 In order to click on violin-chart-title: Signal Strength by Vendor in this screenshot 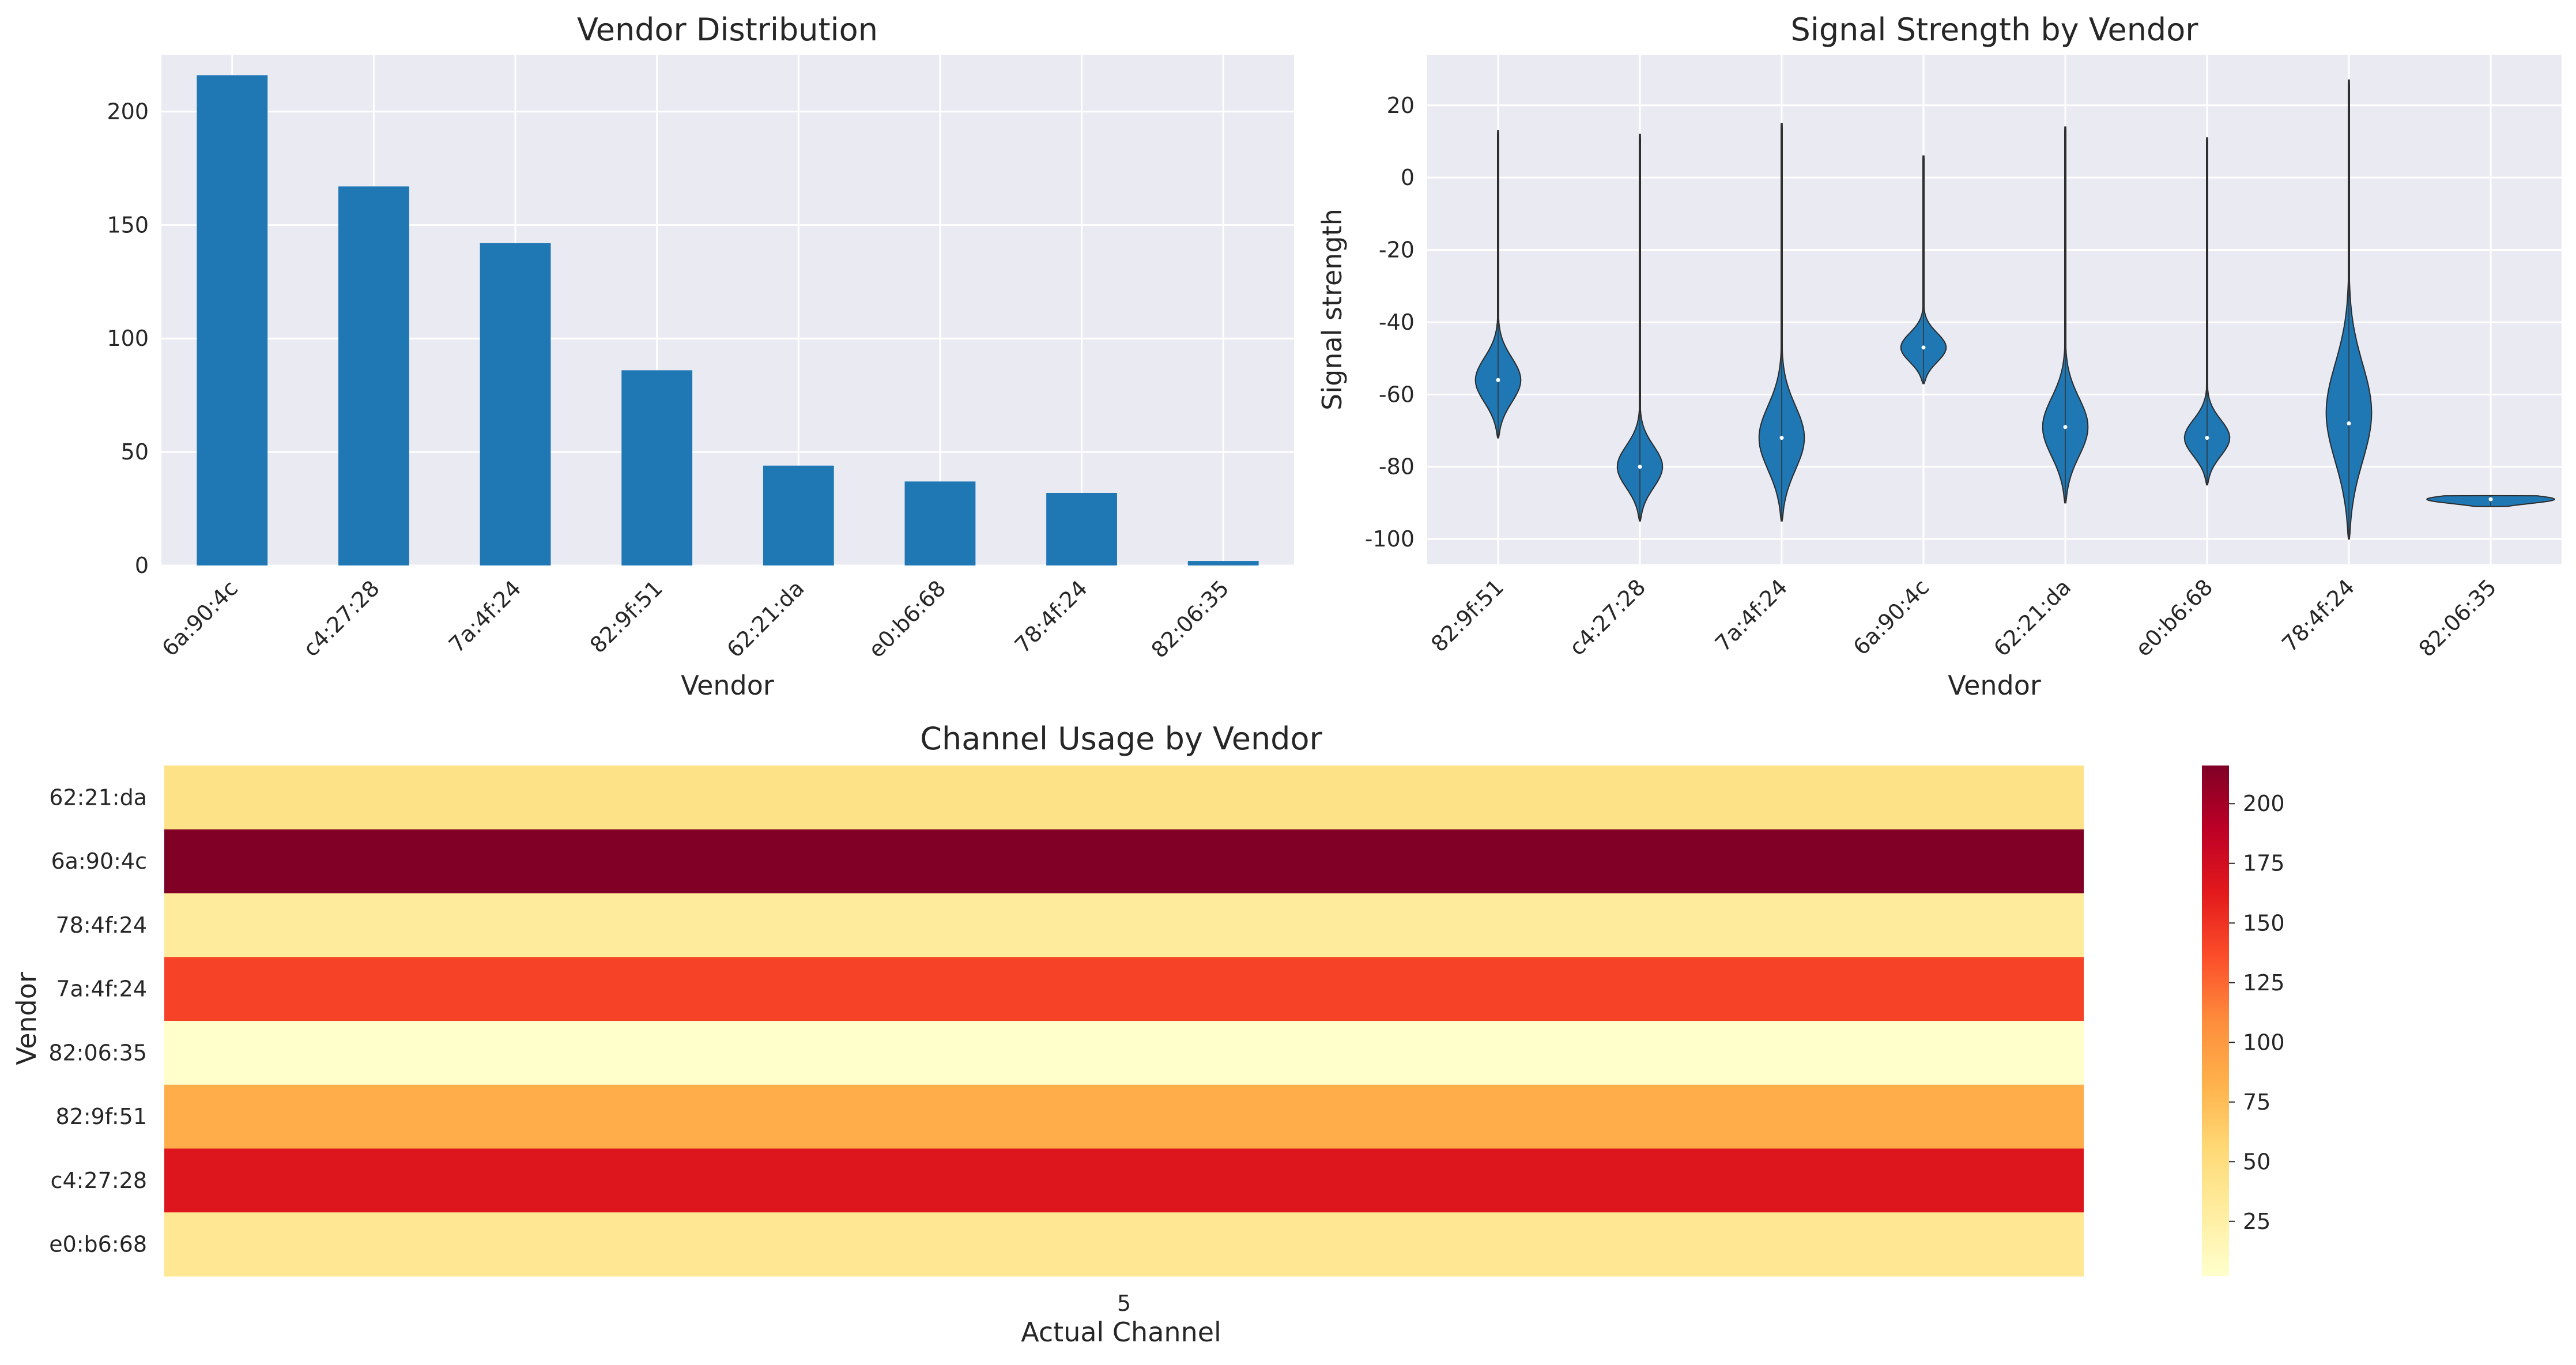, I will do `click(1995, 30)`.